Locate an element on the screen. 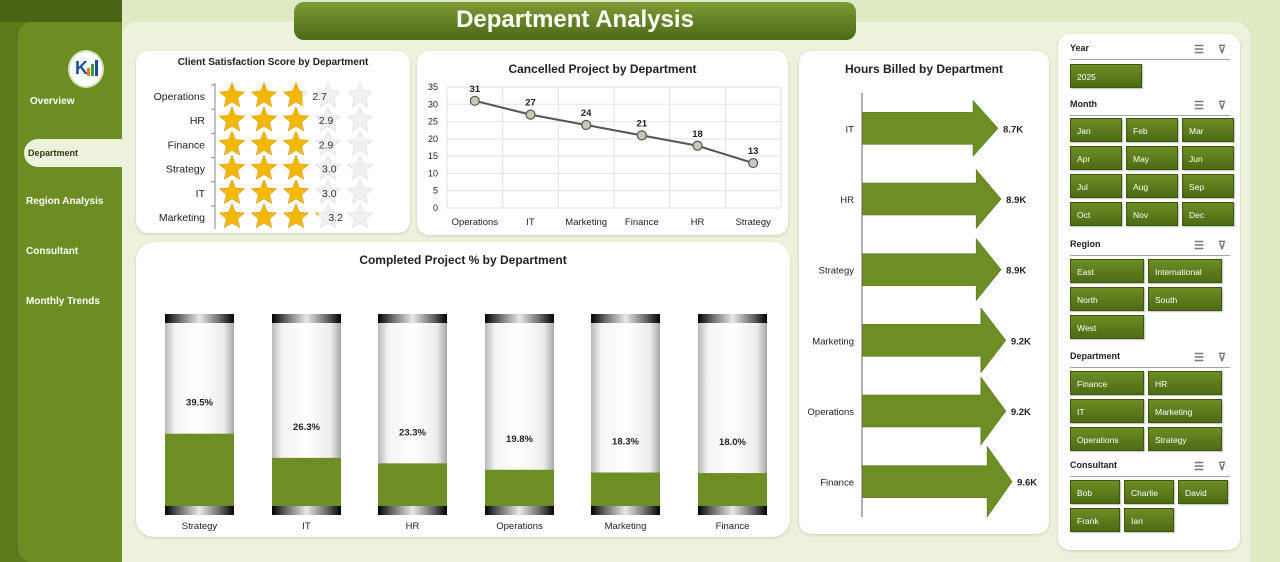 Image resolution: width=1280 pixels, height=562 pixels. slicer-item-region: East is located at coordinates (1107, 271).